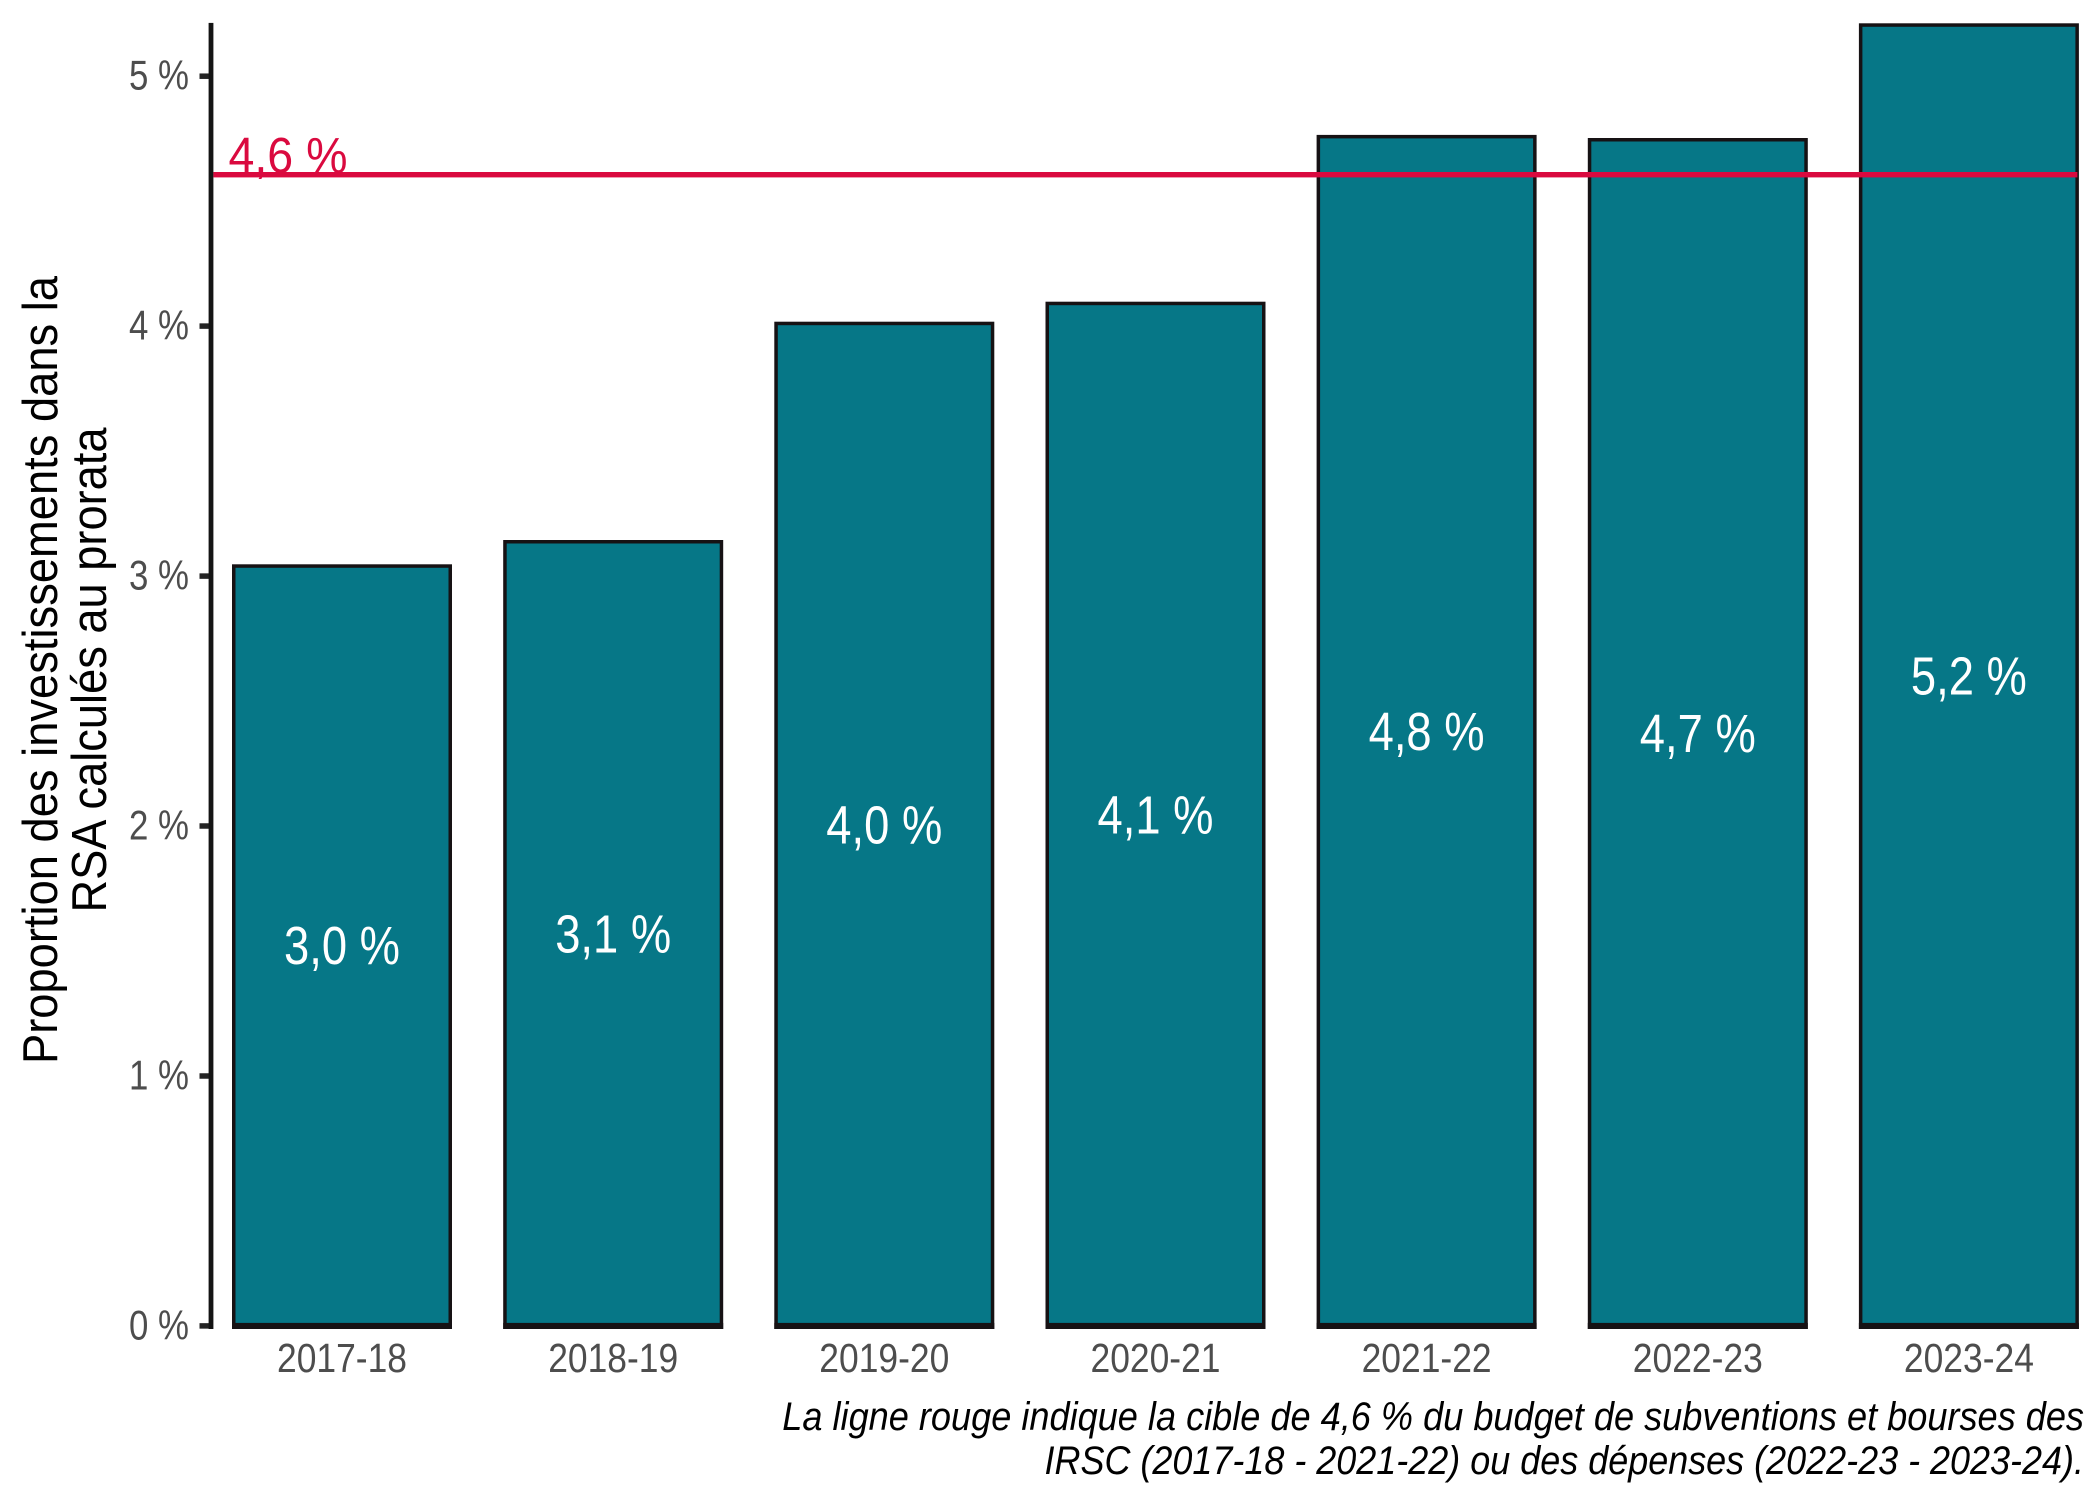  I want to click on svg-text: 2020-21, so click(1156, 1358).